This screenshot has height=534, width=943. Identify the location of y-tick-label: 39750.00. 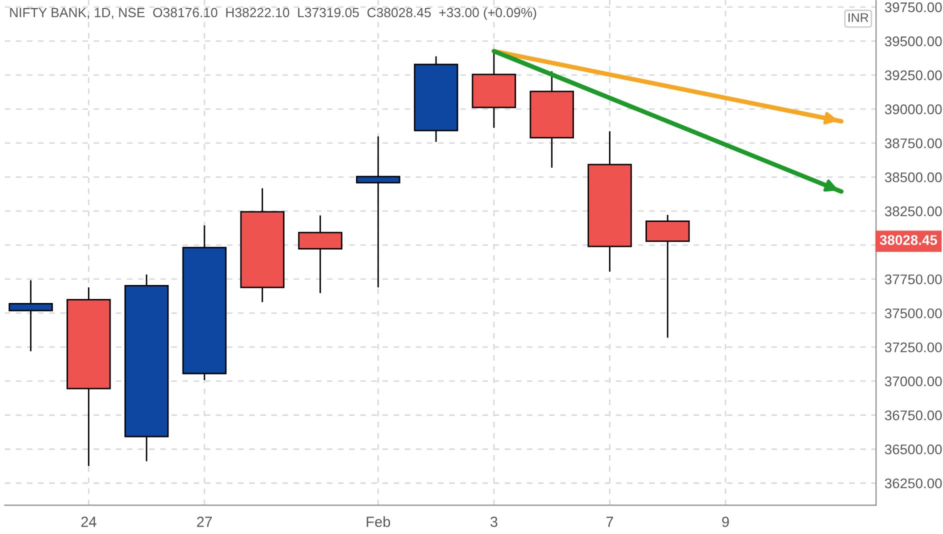
(913, 7).